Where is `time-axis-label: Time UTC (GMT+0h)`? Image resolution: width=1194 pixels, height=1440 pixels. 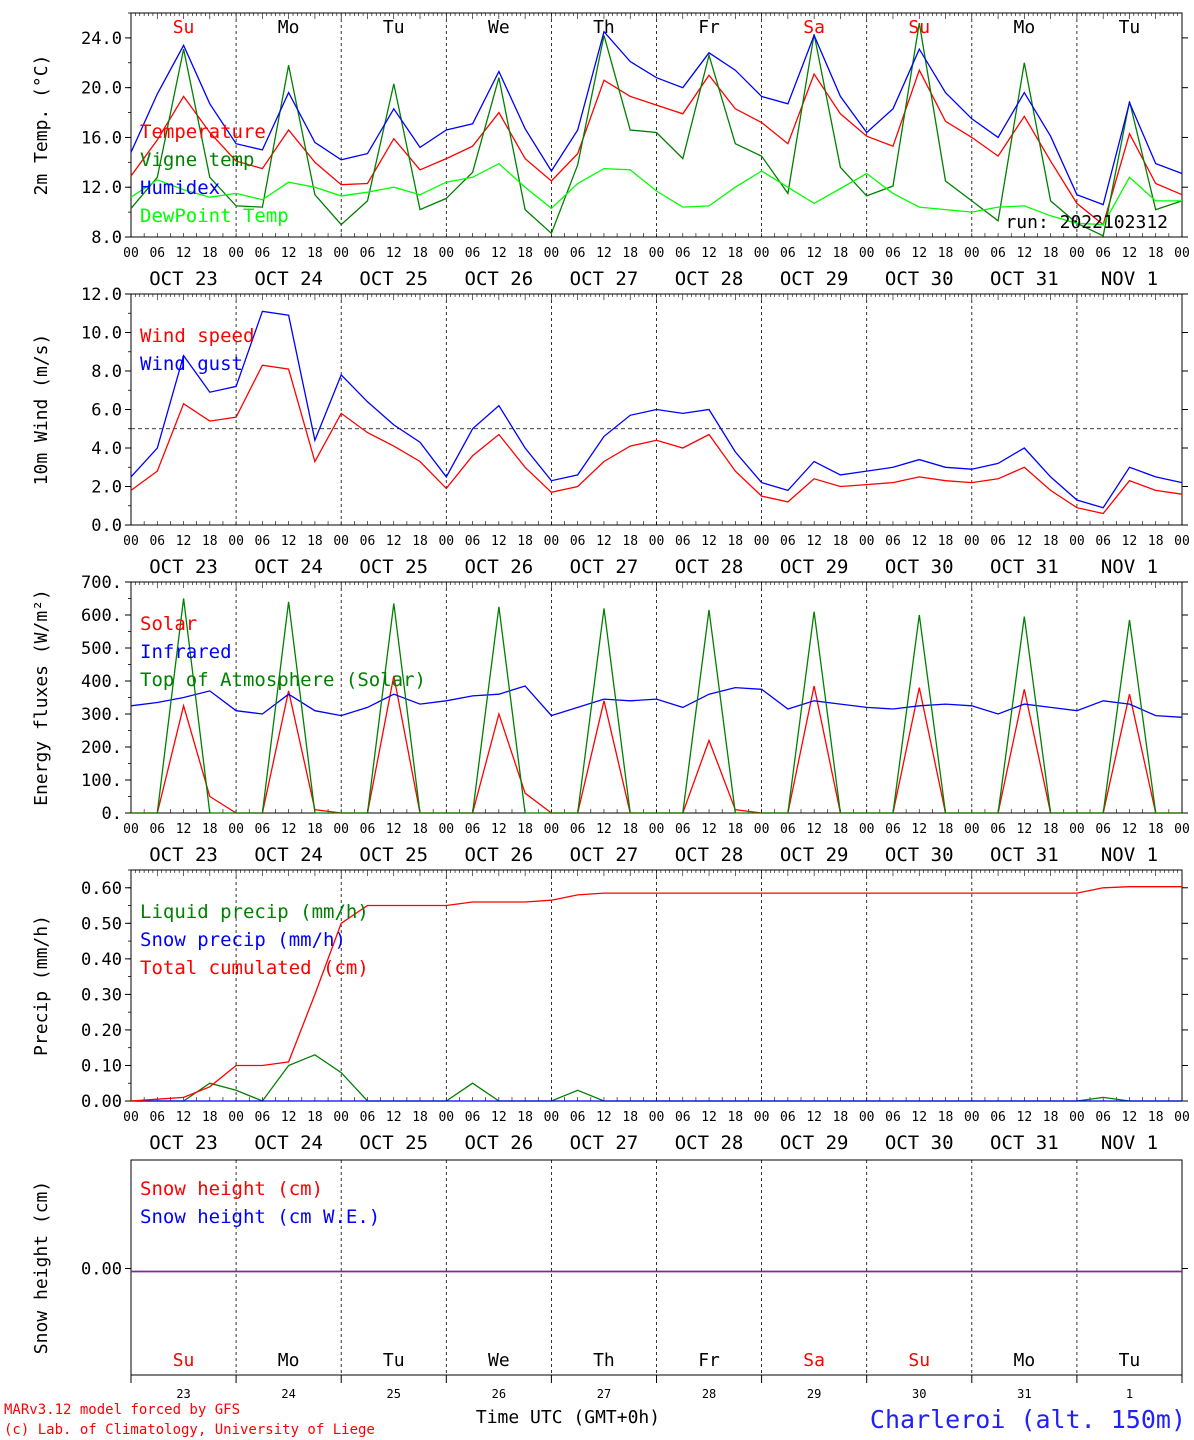
time-axis-label: Time UTC (GMT+0h) is located at coordinates (568, 1417).